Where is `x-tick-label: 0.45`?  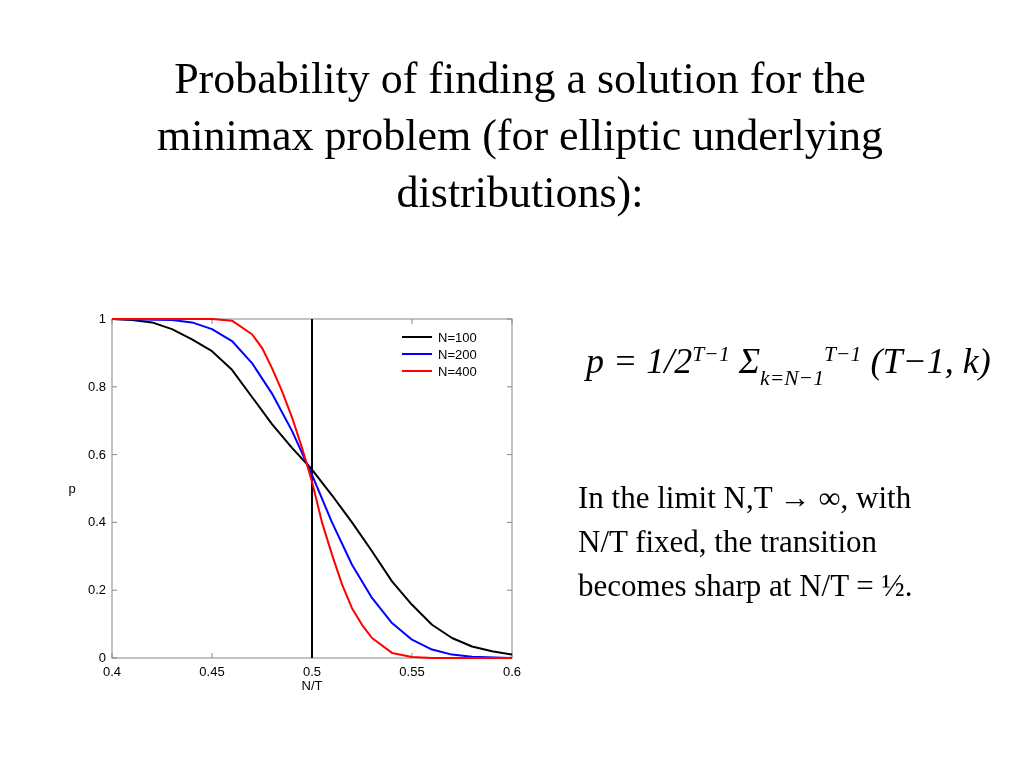 x-tick-label: 0.45 is located at coordinates (212, 671).